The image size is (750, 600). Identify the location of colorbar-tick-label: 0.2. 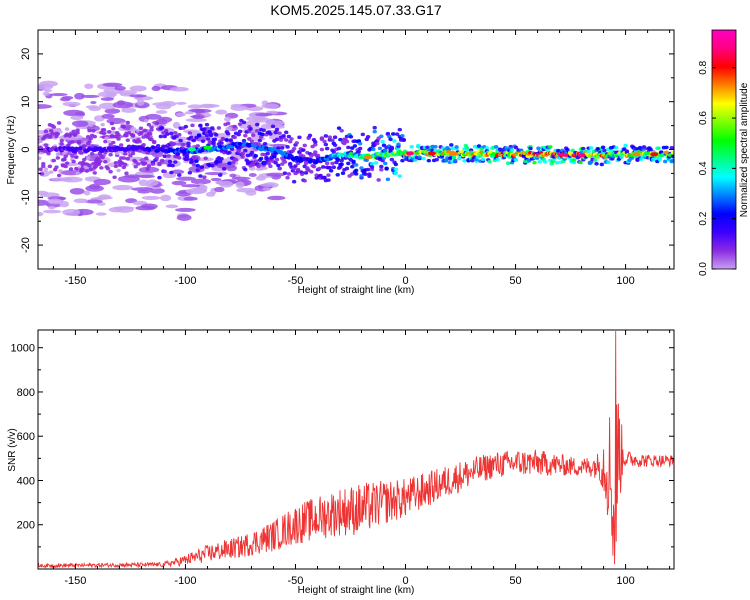
(703, 218).